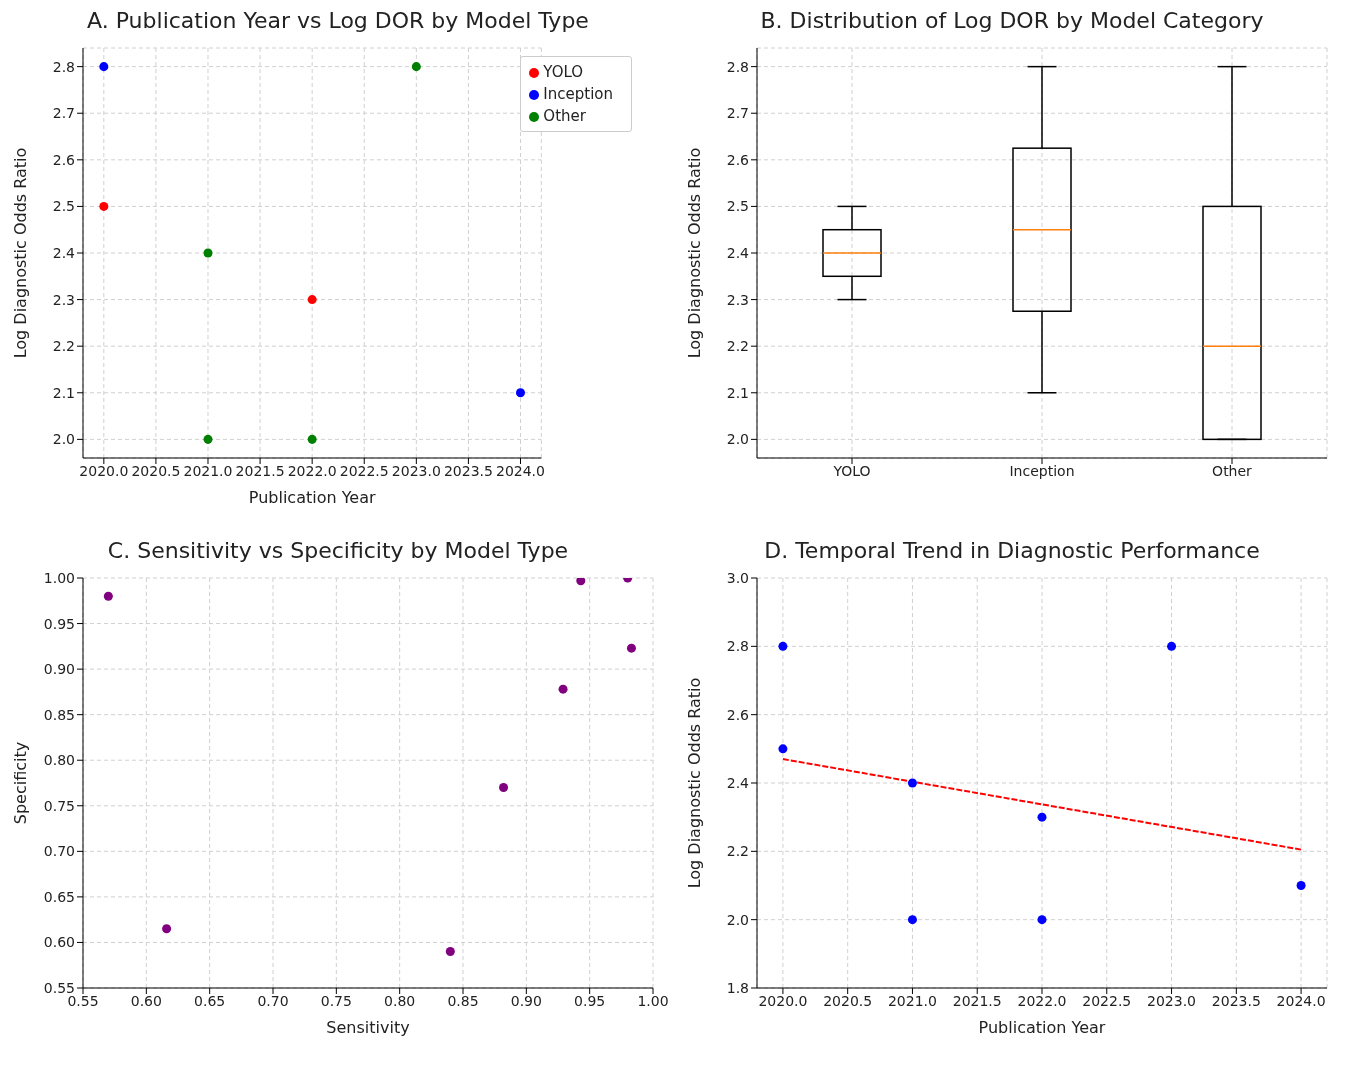  Describe the element at coordinates (1012, 21) in the screenshot. I see `chart-title: B. Distribution of Log DOR by Model Category` at that location.